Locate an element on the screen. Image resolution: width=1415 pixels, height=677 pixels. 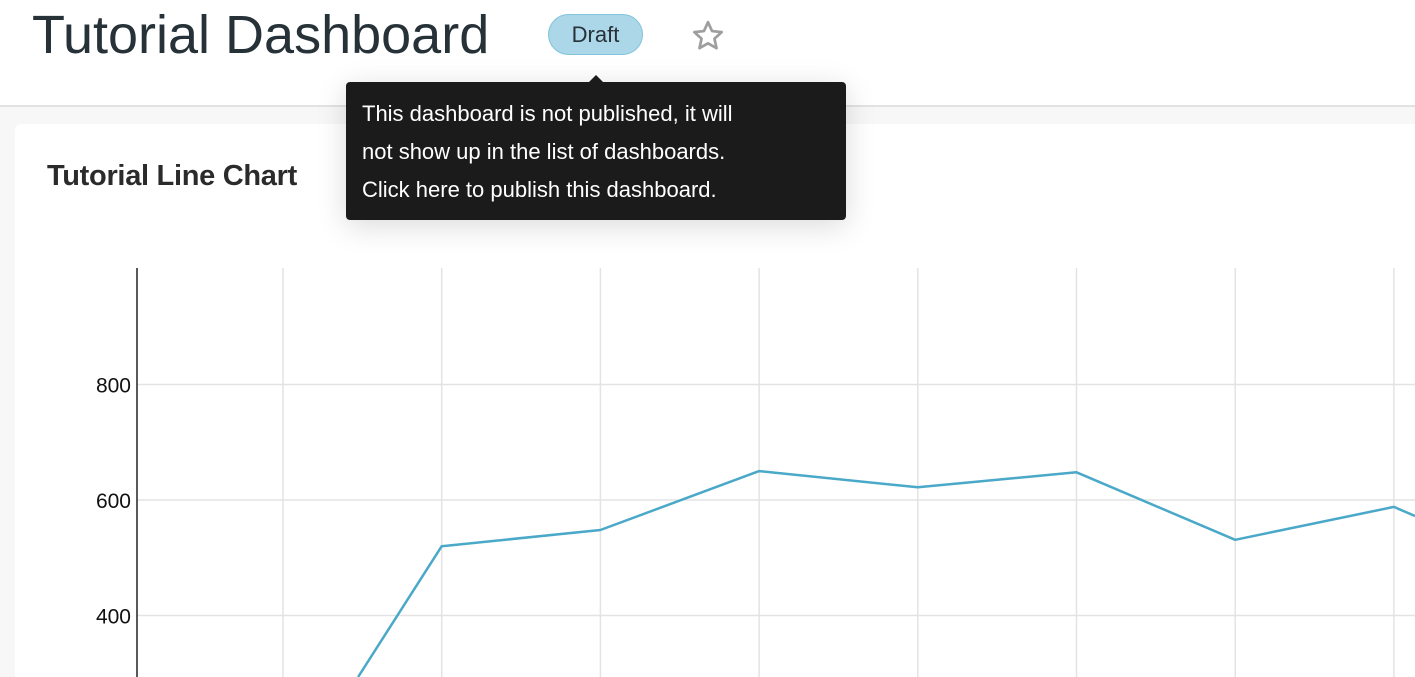
tooltip-arrow is located at coordinates (596, 78).